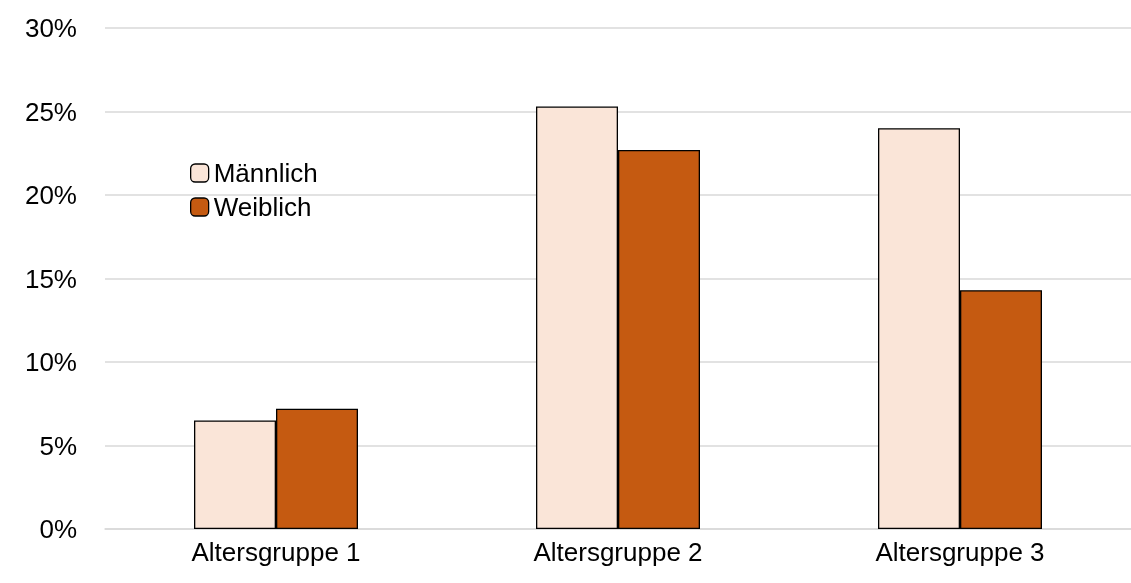 The width and height of the screenshot is (1131, 583). What do you see at coordinates (58, 529) in the screenshot?
I see `y-tick-label: 0%` at bounding box center [58, 529].